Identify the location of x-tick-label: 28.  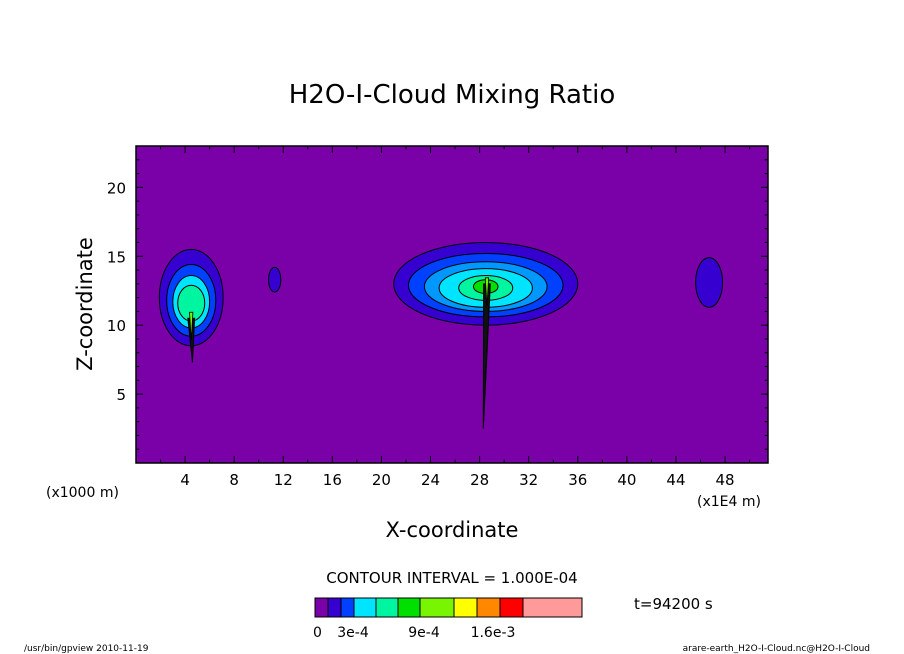
(479, 480).